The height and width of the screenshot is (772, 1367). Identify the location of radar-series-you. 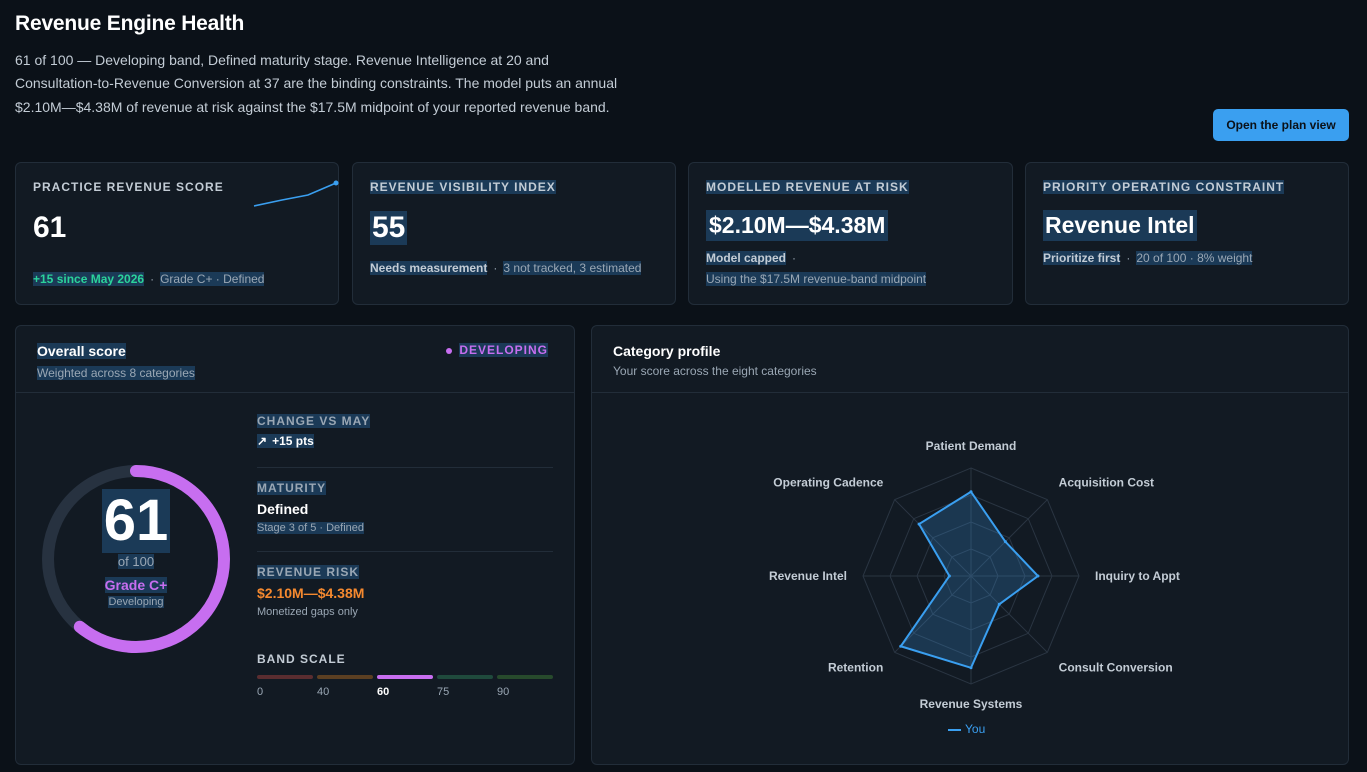
(969, 580).